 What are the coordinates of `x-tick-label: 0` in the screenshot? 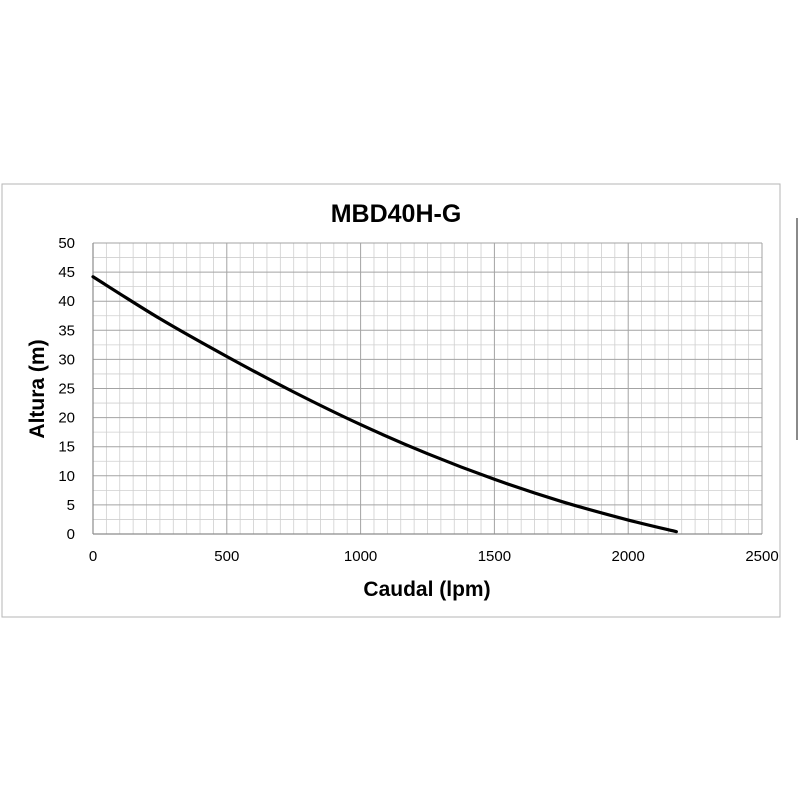 It's located at (93, 556).